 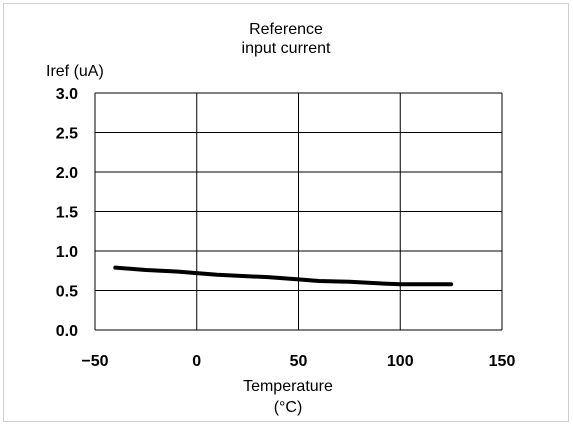 I want to click on x-axis-label-line-2: (°C), so click(x=288, y=407).